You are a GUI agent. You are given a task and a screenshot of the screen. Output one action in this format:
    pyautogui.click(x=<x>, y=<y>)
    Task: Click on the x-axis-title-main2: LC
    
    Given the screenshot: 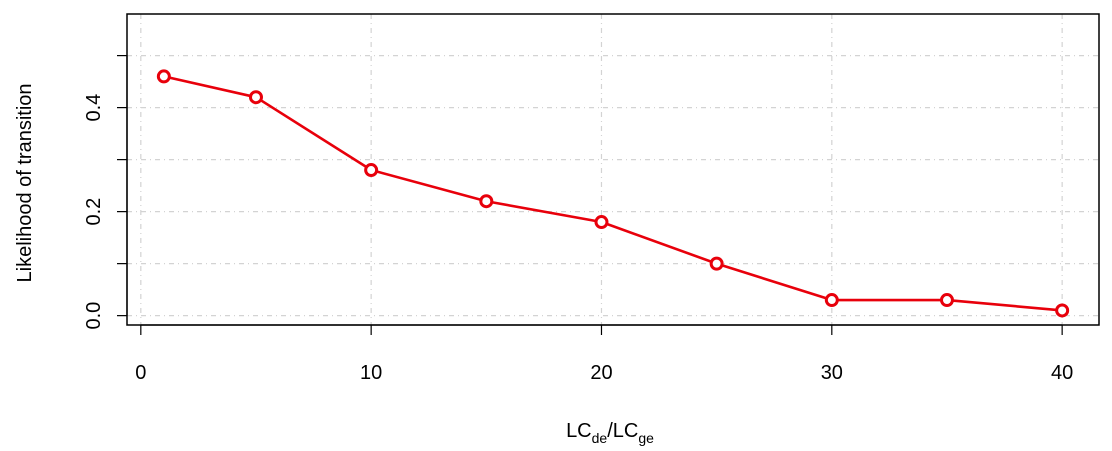 What is the action you would take?
    pyautogui.click(x=626, y=431)
    